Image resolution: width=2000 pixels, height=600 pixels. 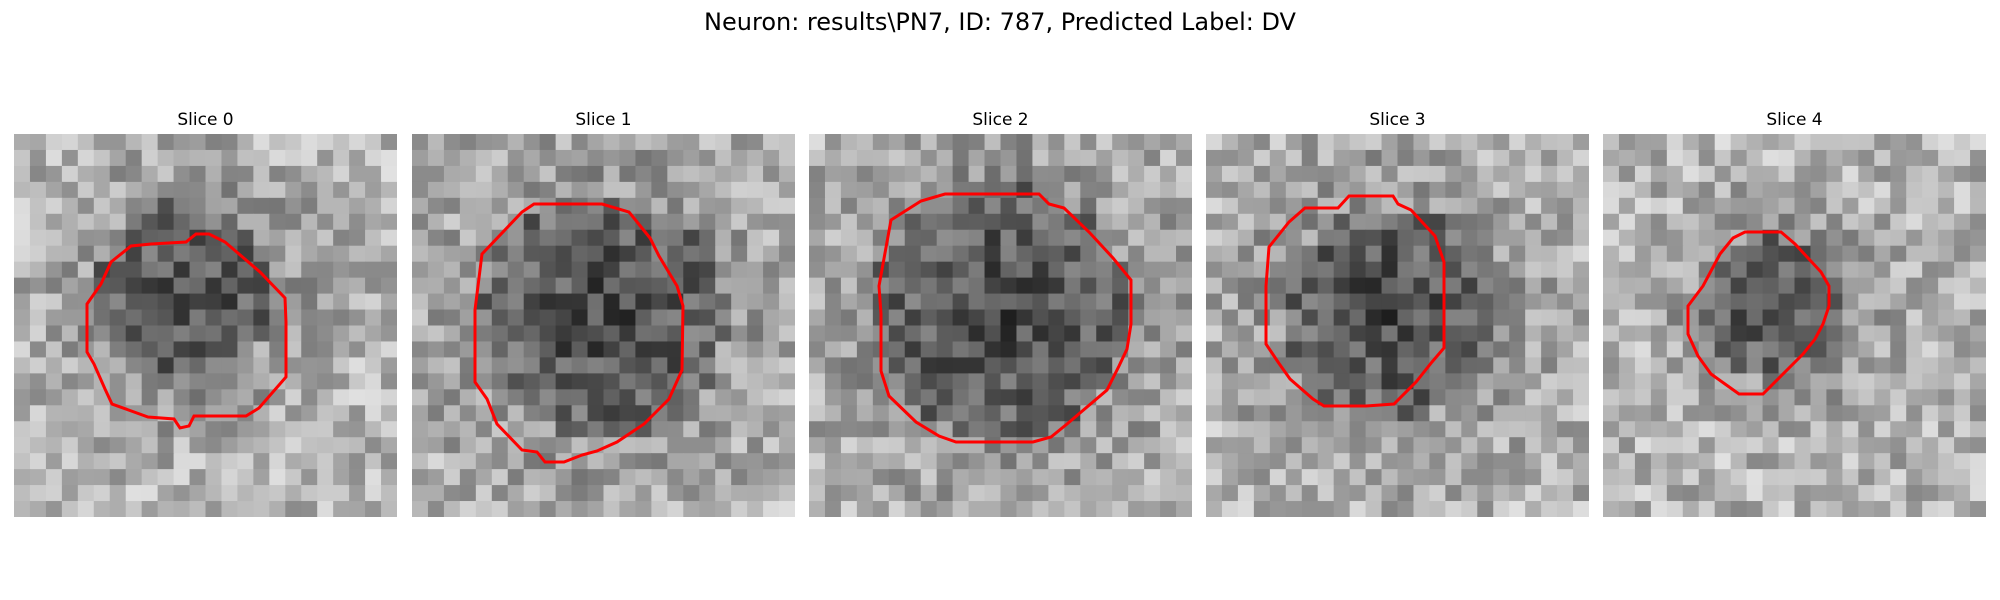 What do you see at coordinates (1794, 120) in the screenshot?
I see `slice-4-title: Slice 4` at bounding box center [1794, 120].